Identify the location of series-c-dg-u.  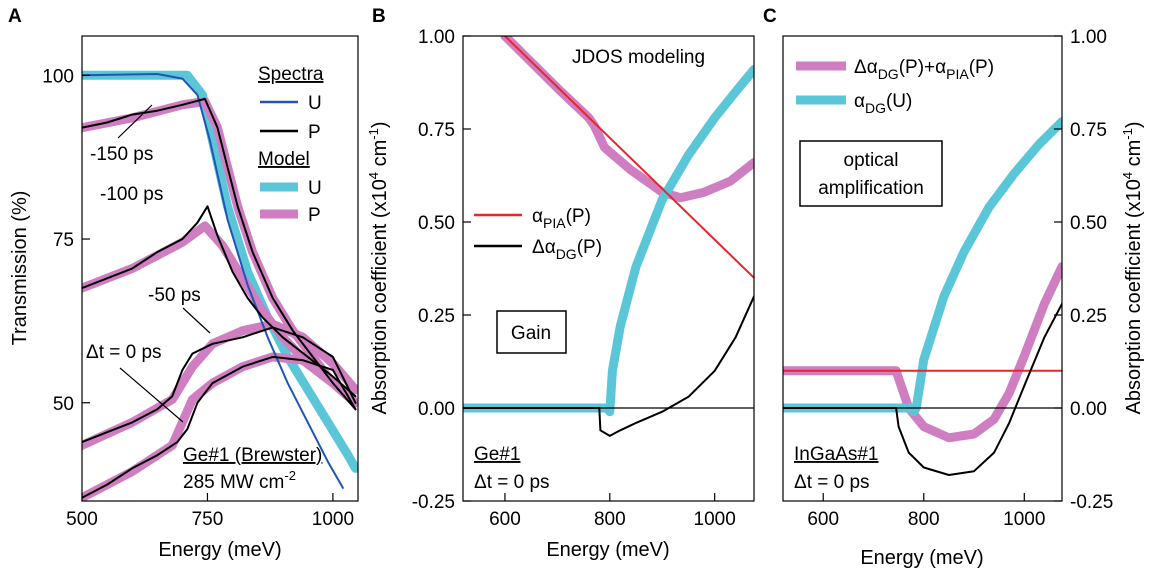
(922, 267).